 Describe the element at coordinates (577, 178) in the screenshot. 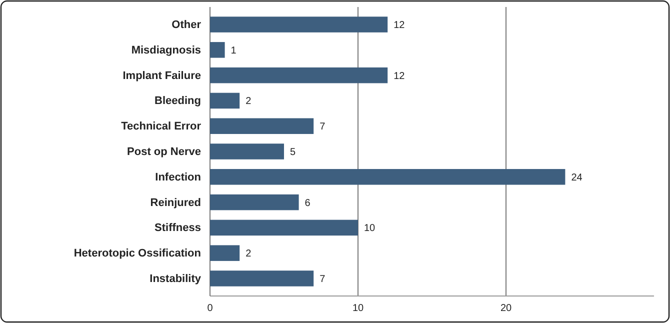

I see `data-label: 24` at that location.